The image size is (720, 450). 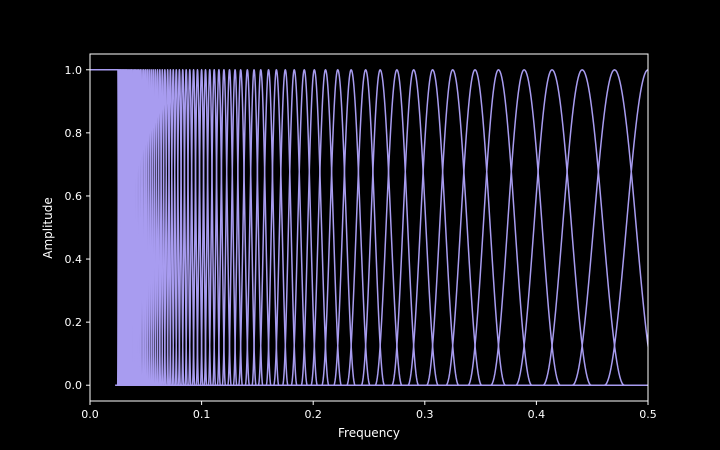 I want to click on y-axis-label: Amplitude, so click(x=48, y=228).